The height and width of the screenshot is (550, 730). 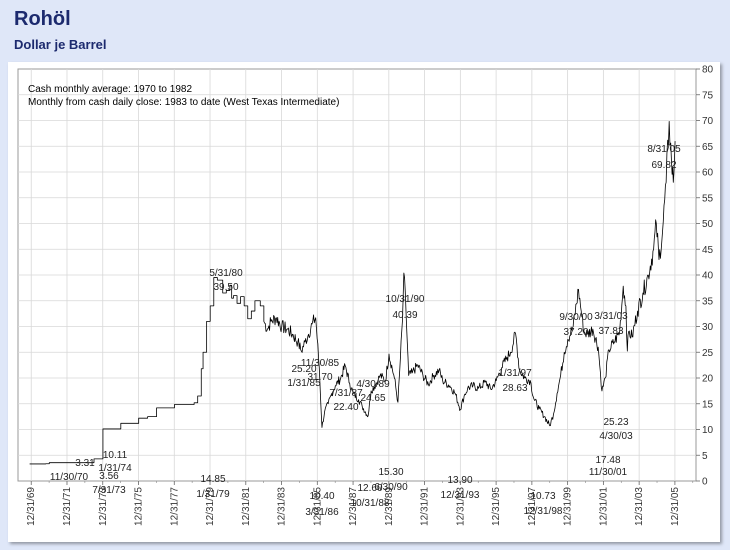 I want to click on x-tick-label: 12/31/89, so click(x=389, y=506).